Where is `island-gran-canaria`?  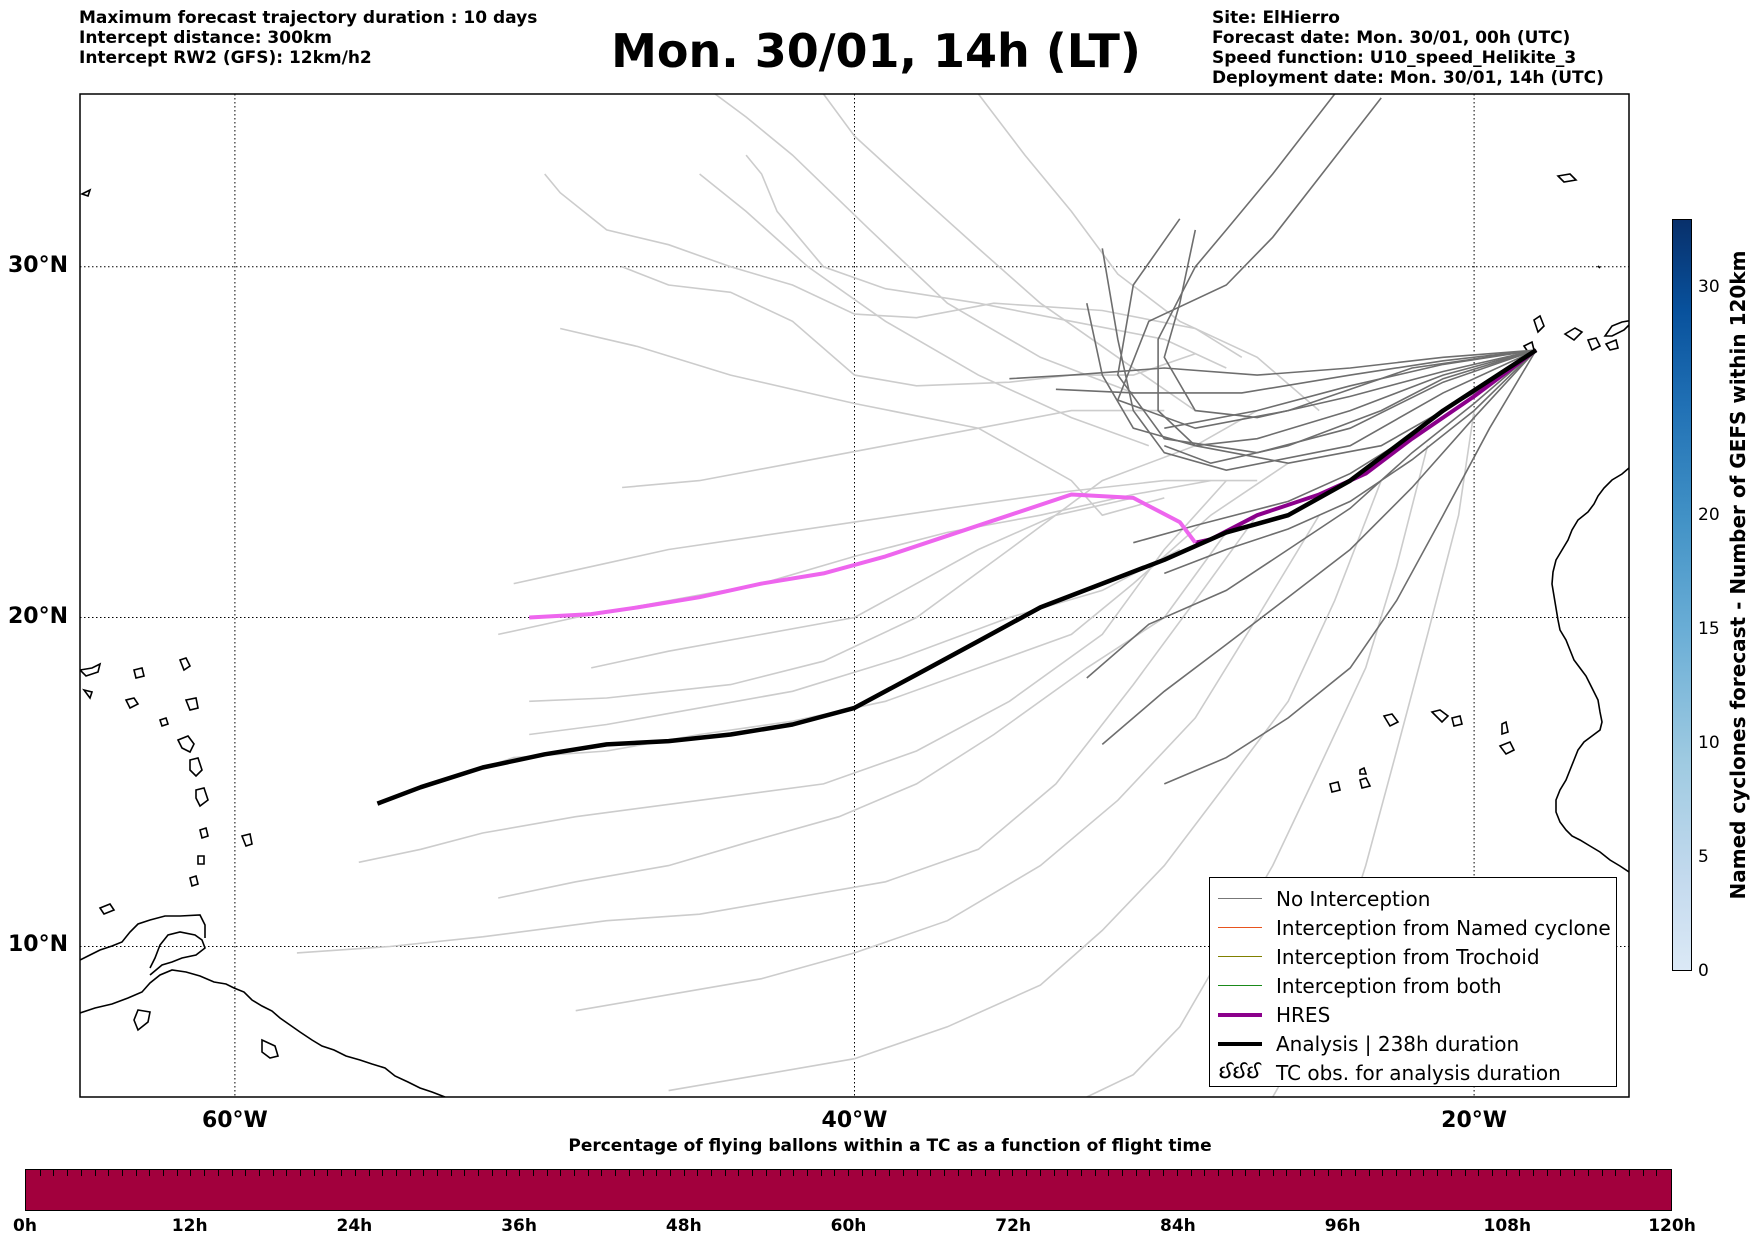 island-gran-canaria is located at coordinates (1594, 344).